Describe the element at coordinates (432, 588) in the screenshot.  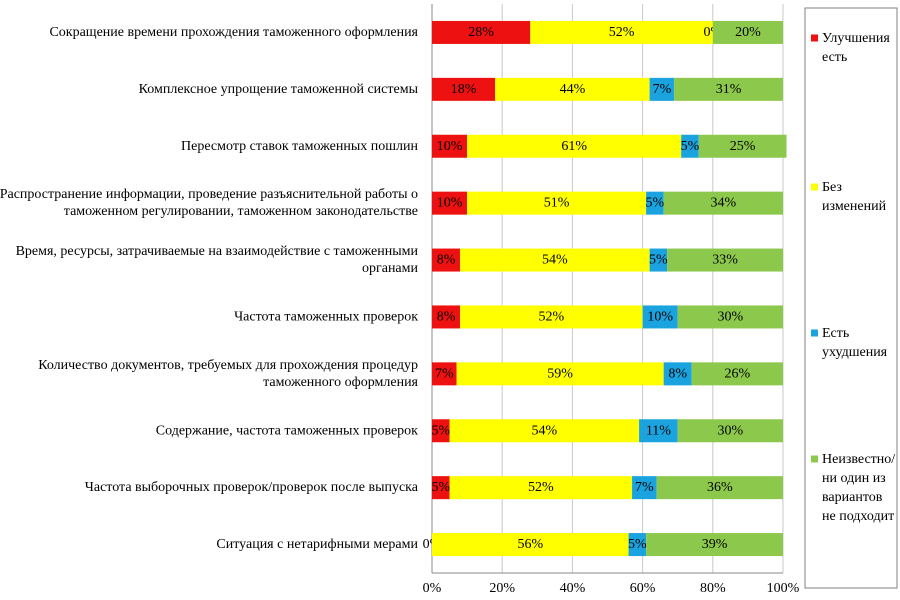
I see `x-tick-label: 0%` at that location.